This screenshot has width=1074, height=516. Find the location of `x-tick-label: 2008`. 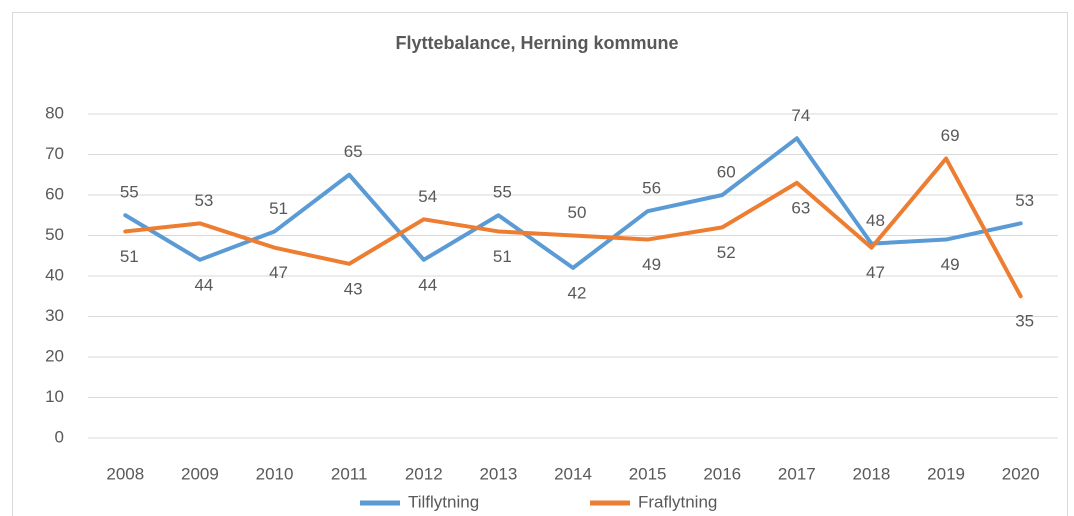

x-tick-label: 2008 is located at coordinates (125, 473).